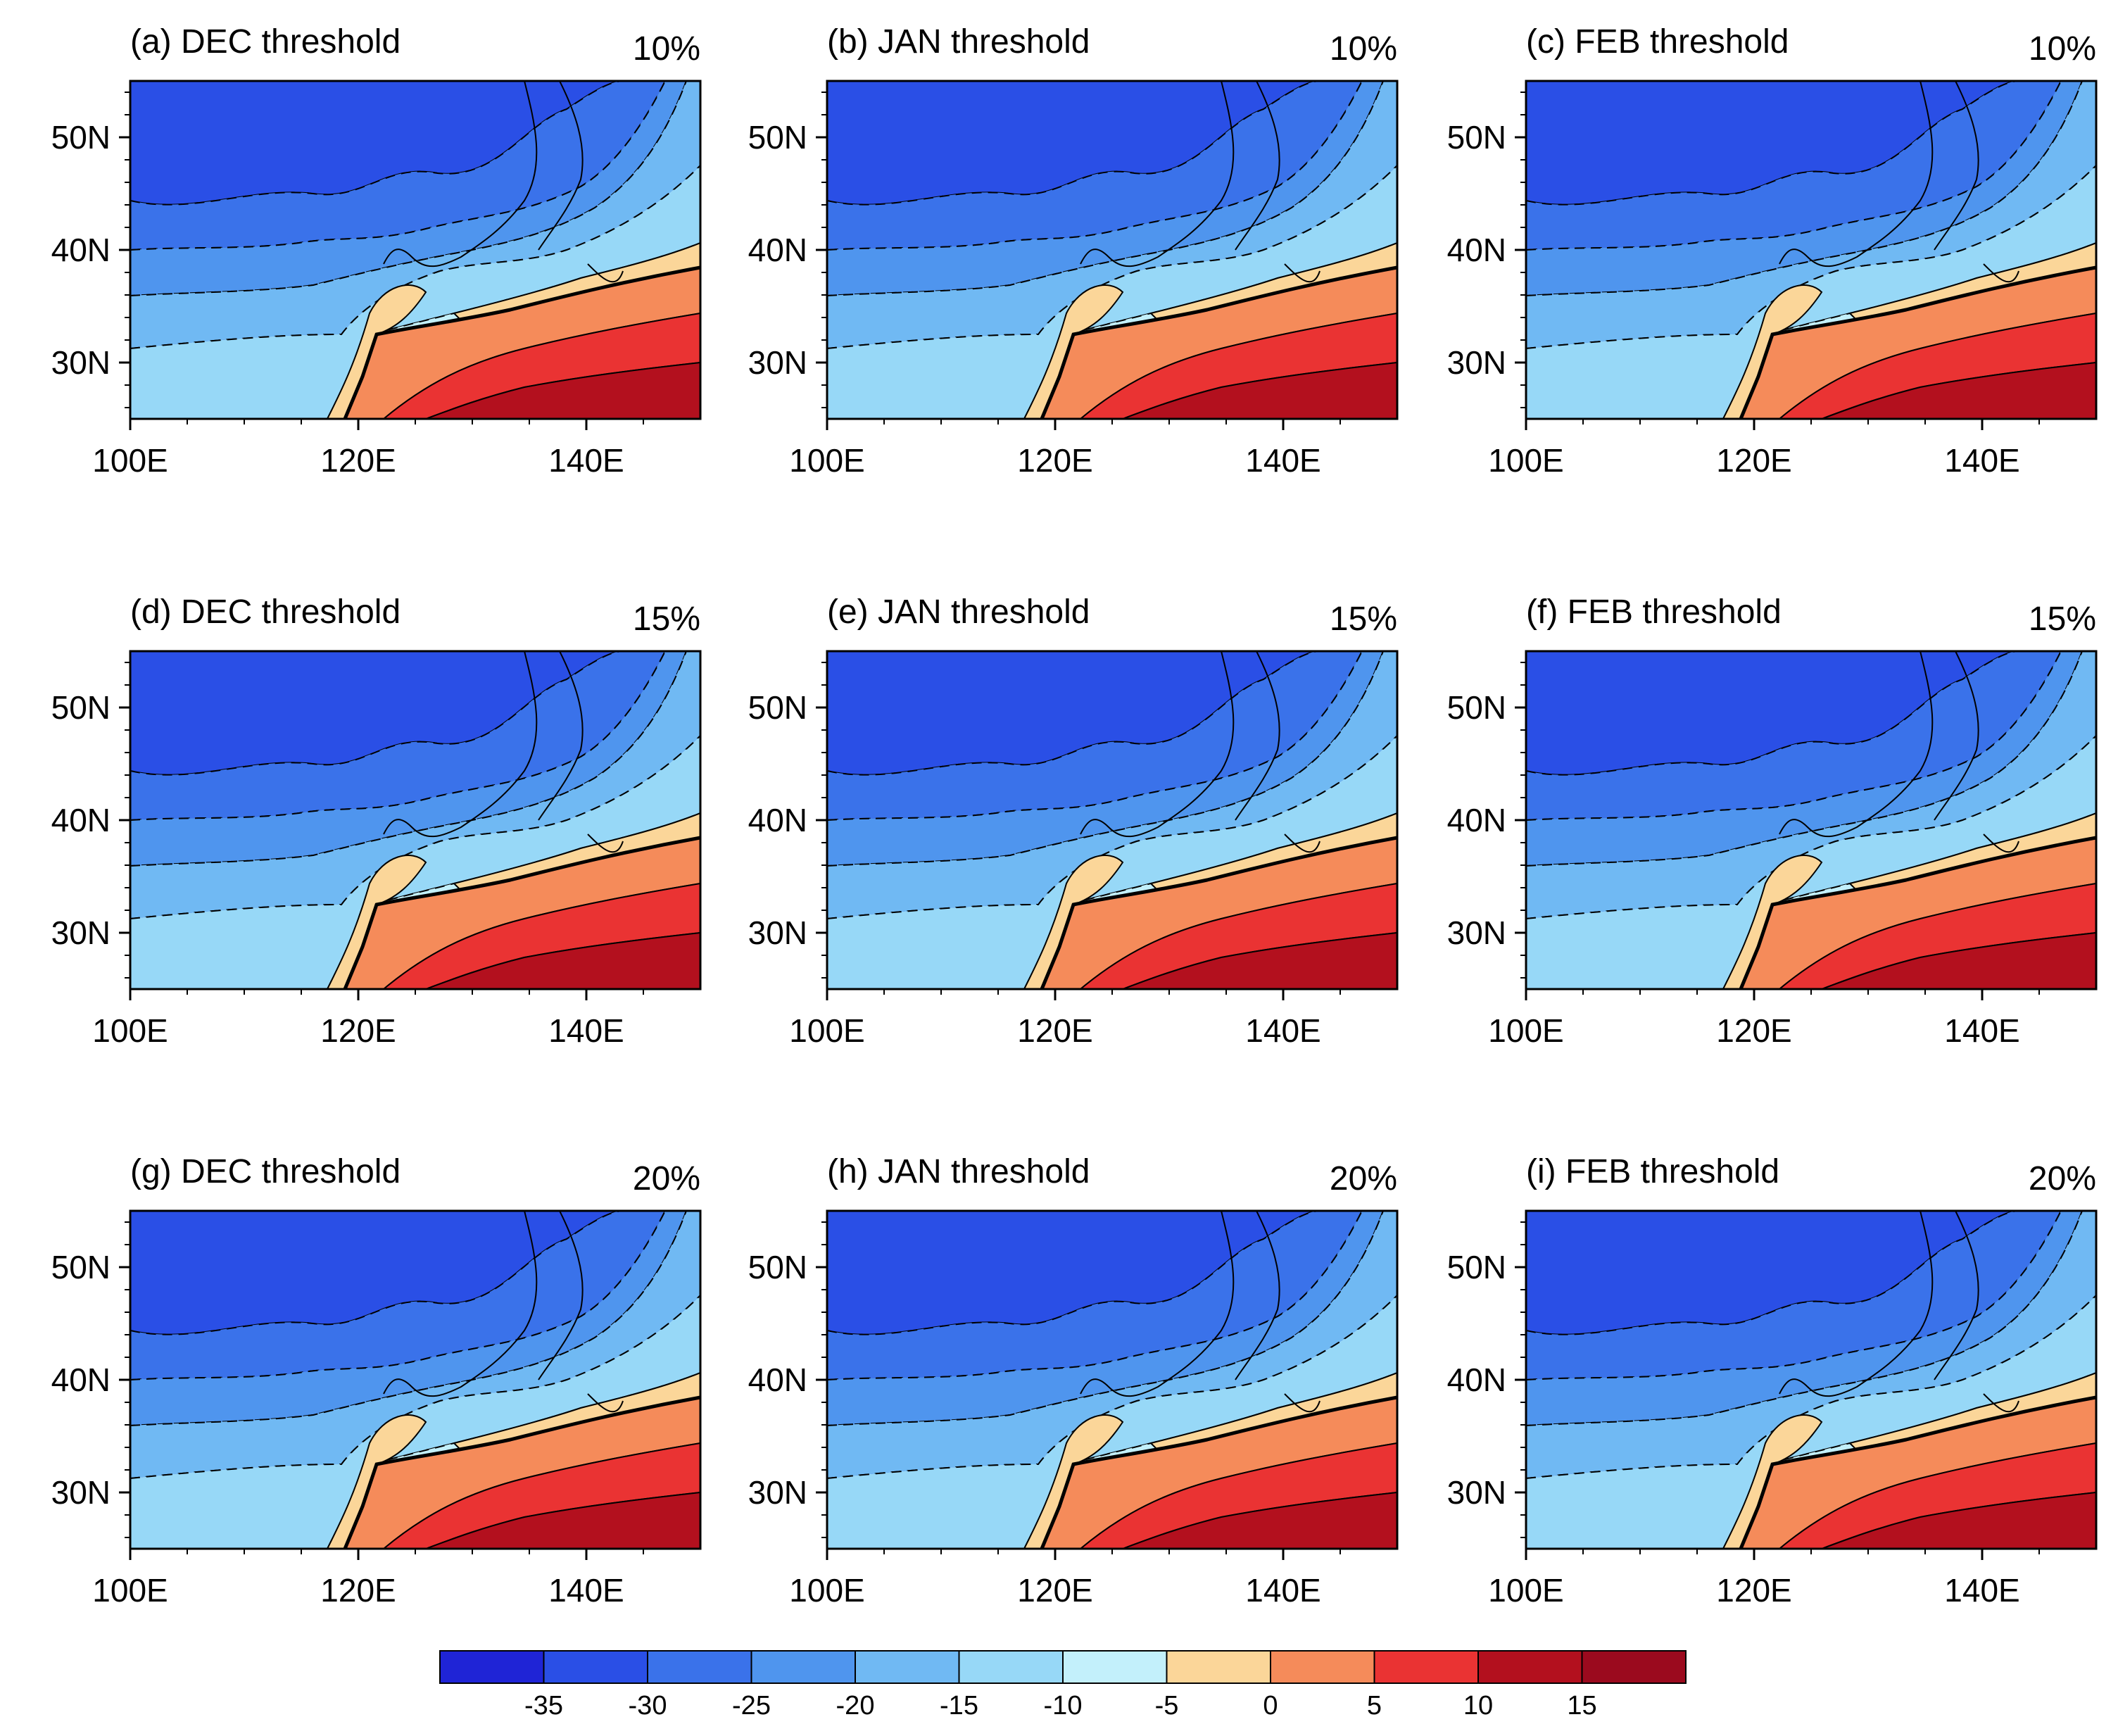 Image resolution: width=2118 pixels, height=1736 pixels. What do you see at coordinates (1063, 1706) in the screenshot?
I see `colorbar-label: -10` at bounding box center [1063, 1706].